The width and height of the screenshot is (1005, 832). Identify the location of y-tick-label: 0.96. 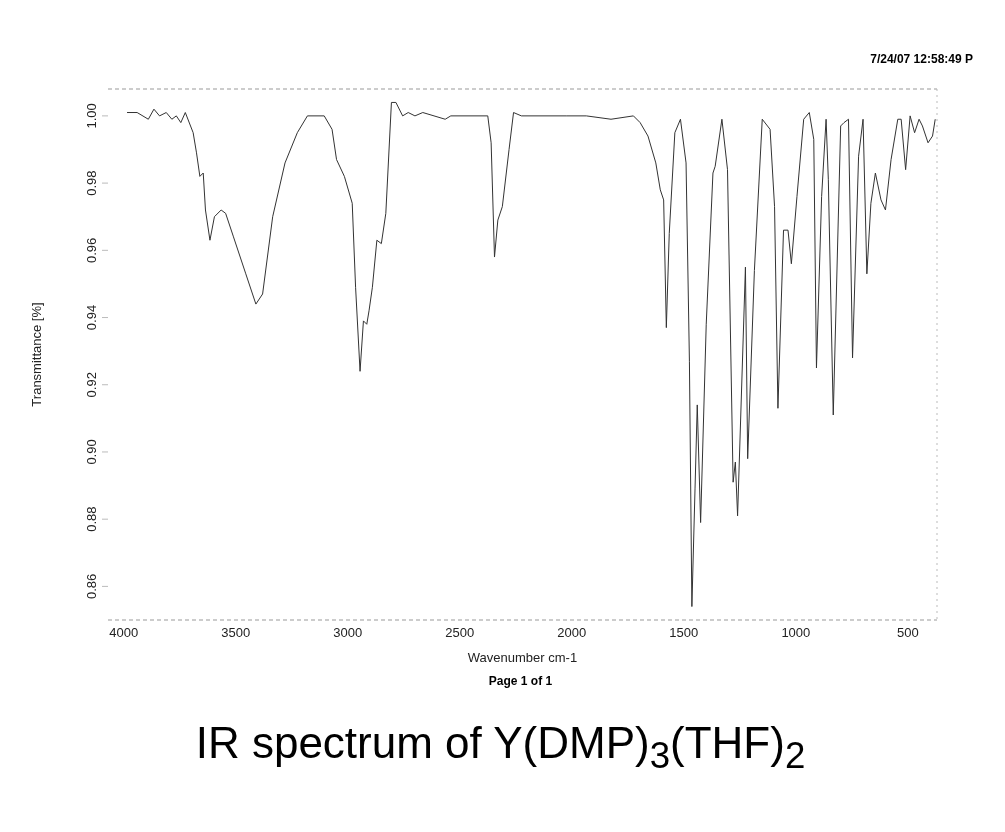
(91, 250).